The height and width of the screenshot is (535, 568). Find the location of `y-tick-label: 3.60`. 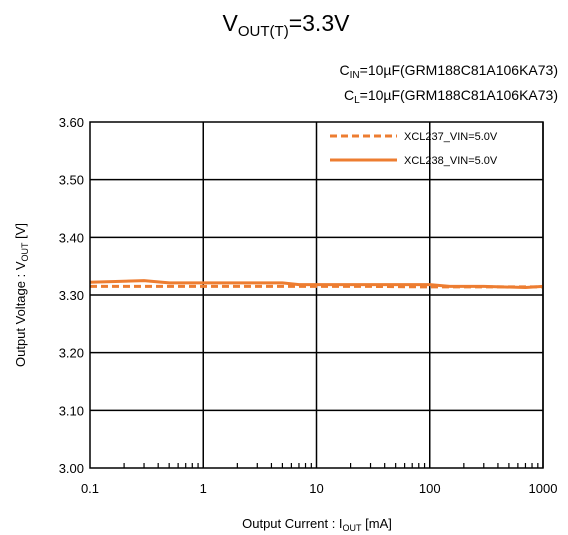

y-tick-label: 3.60 is located at coordinates (71, 122).